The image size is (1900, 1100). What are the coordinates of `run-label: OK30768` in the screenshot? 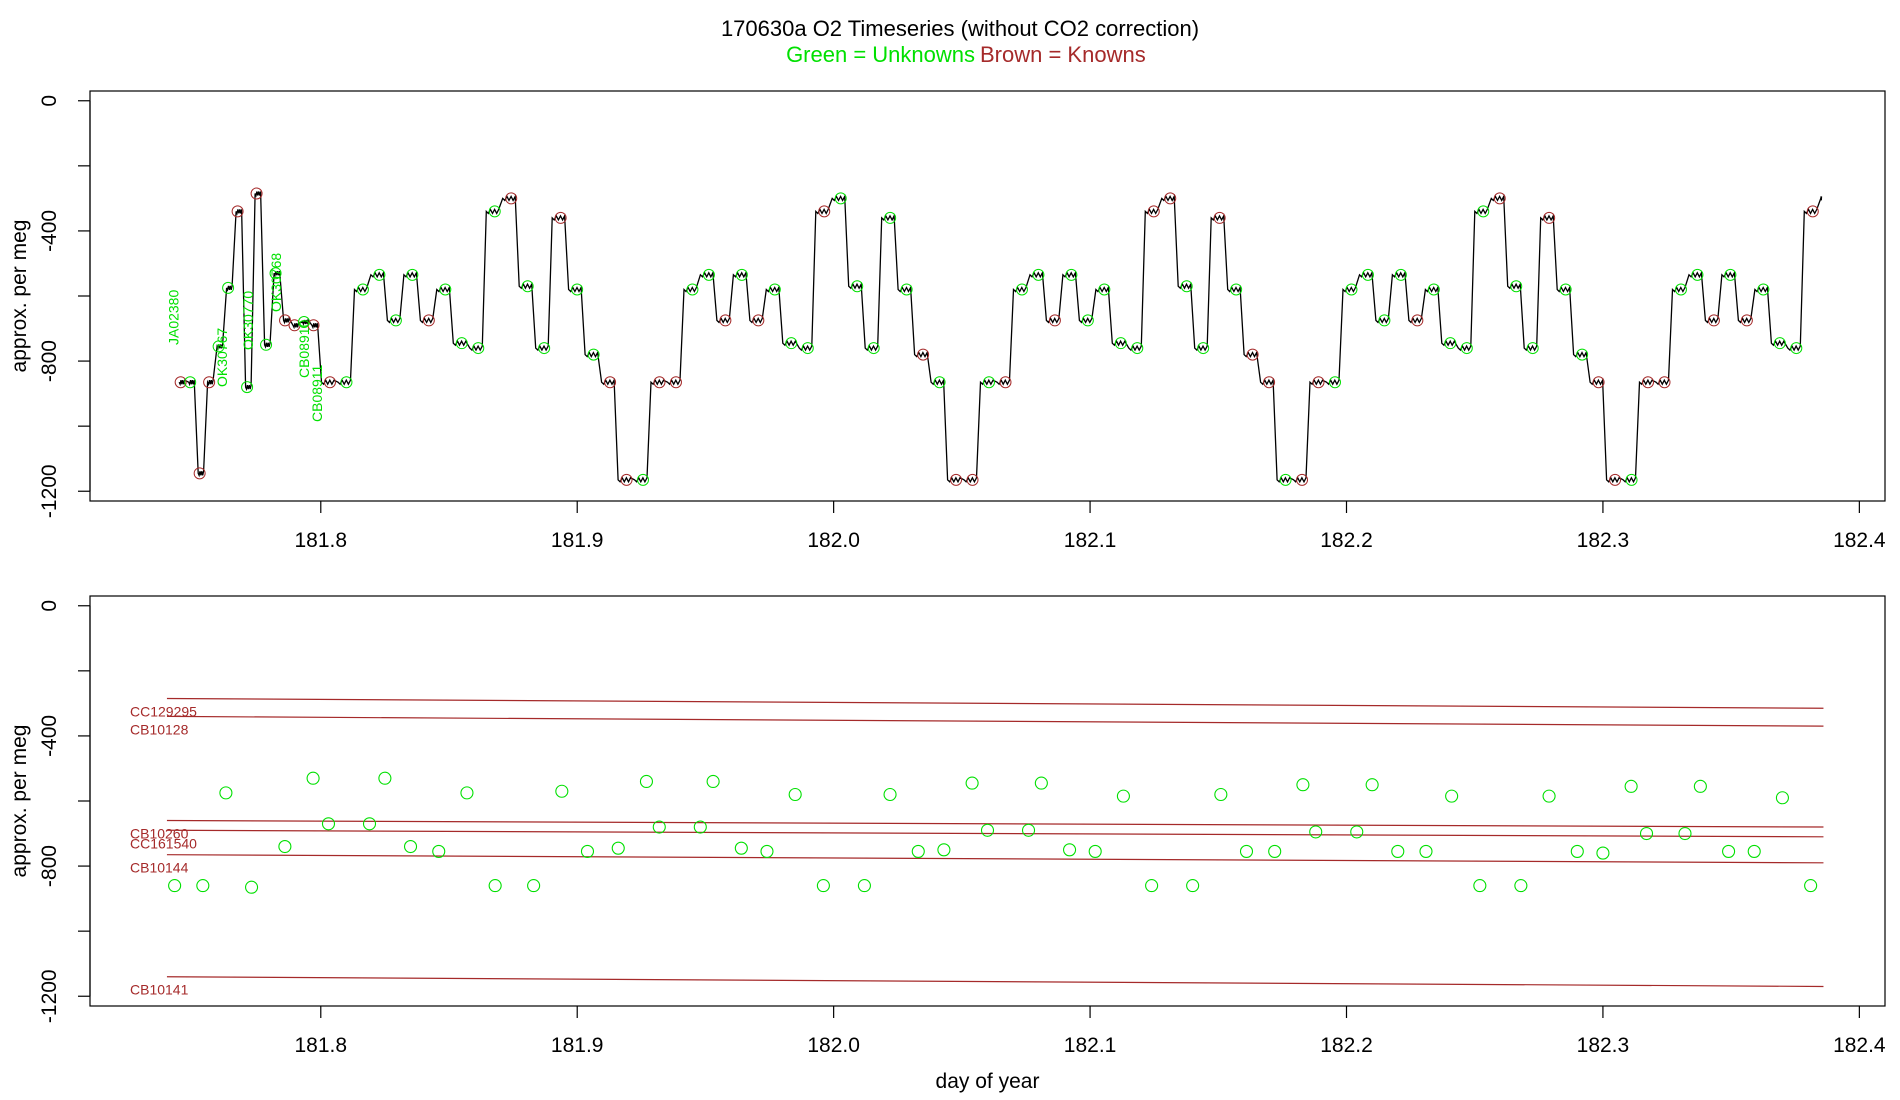 It's located at (276, 282).